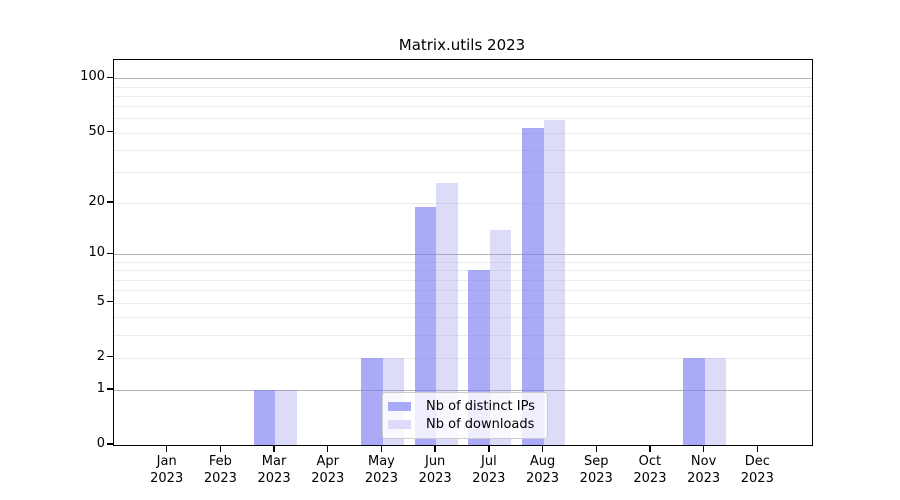 The height and width of the screenshot is (500, 900). Describe the element at coordinates (489, 470) in the screenshot. I see `x-tick-label: Jul 2023` at that location.